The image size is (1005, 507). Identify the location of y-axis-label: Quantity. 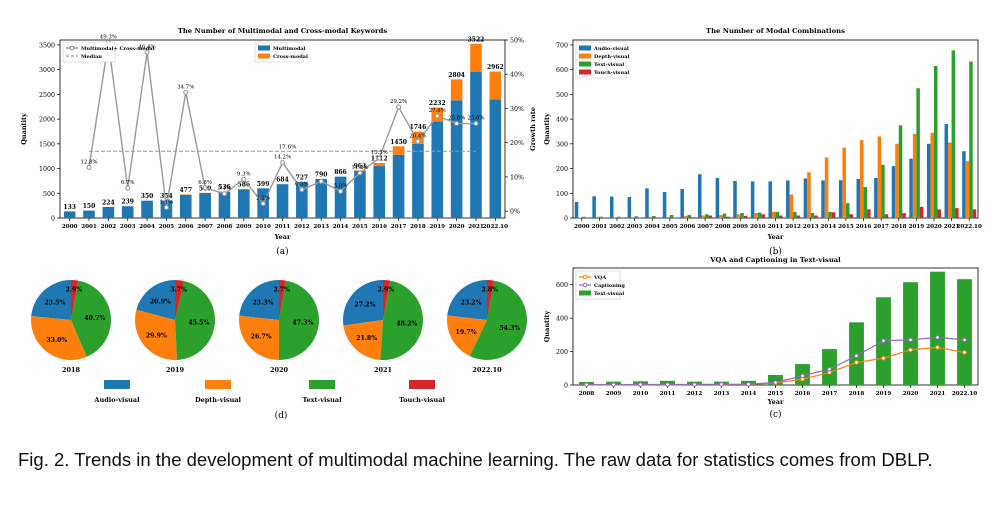
(547, 129).